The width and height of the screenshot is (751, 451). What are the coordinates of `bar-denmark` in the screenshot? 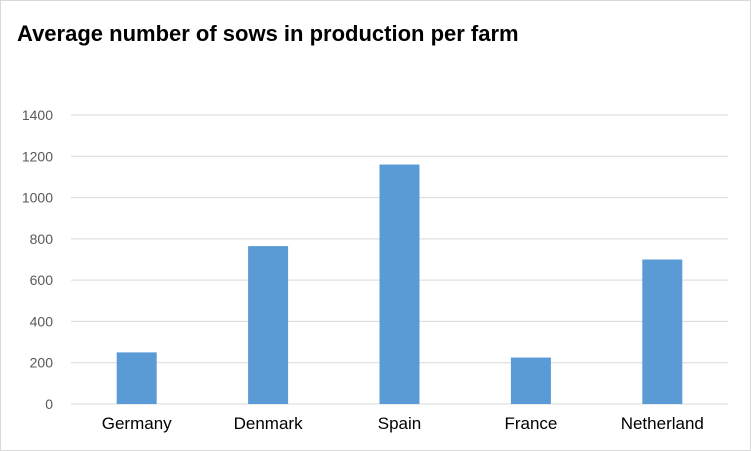 It's located at (268, 325).